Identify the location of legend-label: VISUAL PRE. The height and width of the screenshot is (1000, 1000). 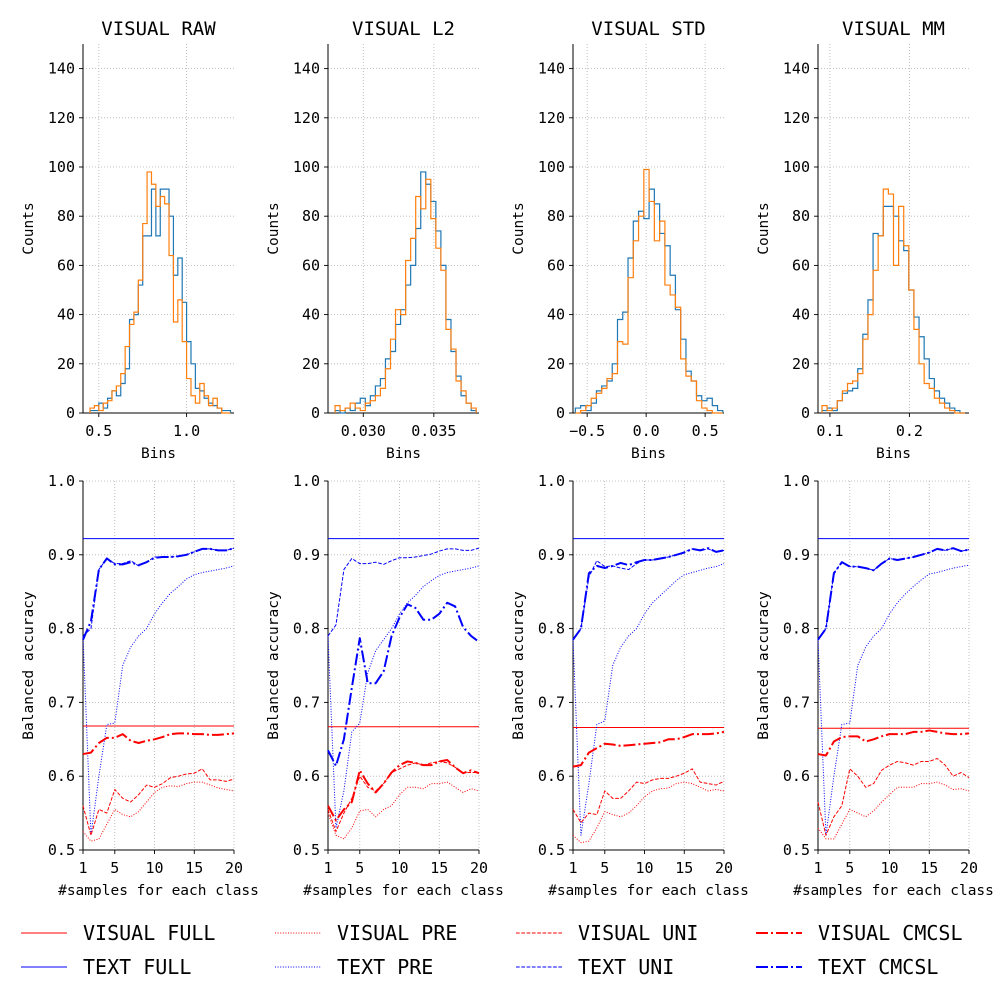
(397, 933).